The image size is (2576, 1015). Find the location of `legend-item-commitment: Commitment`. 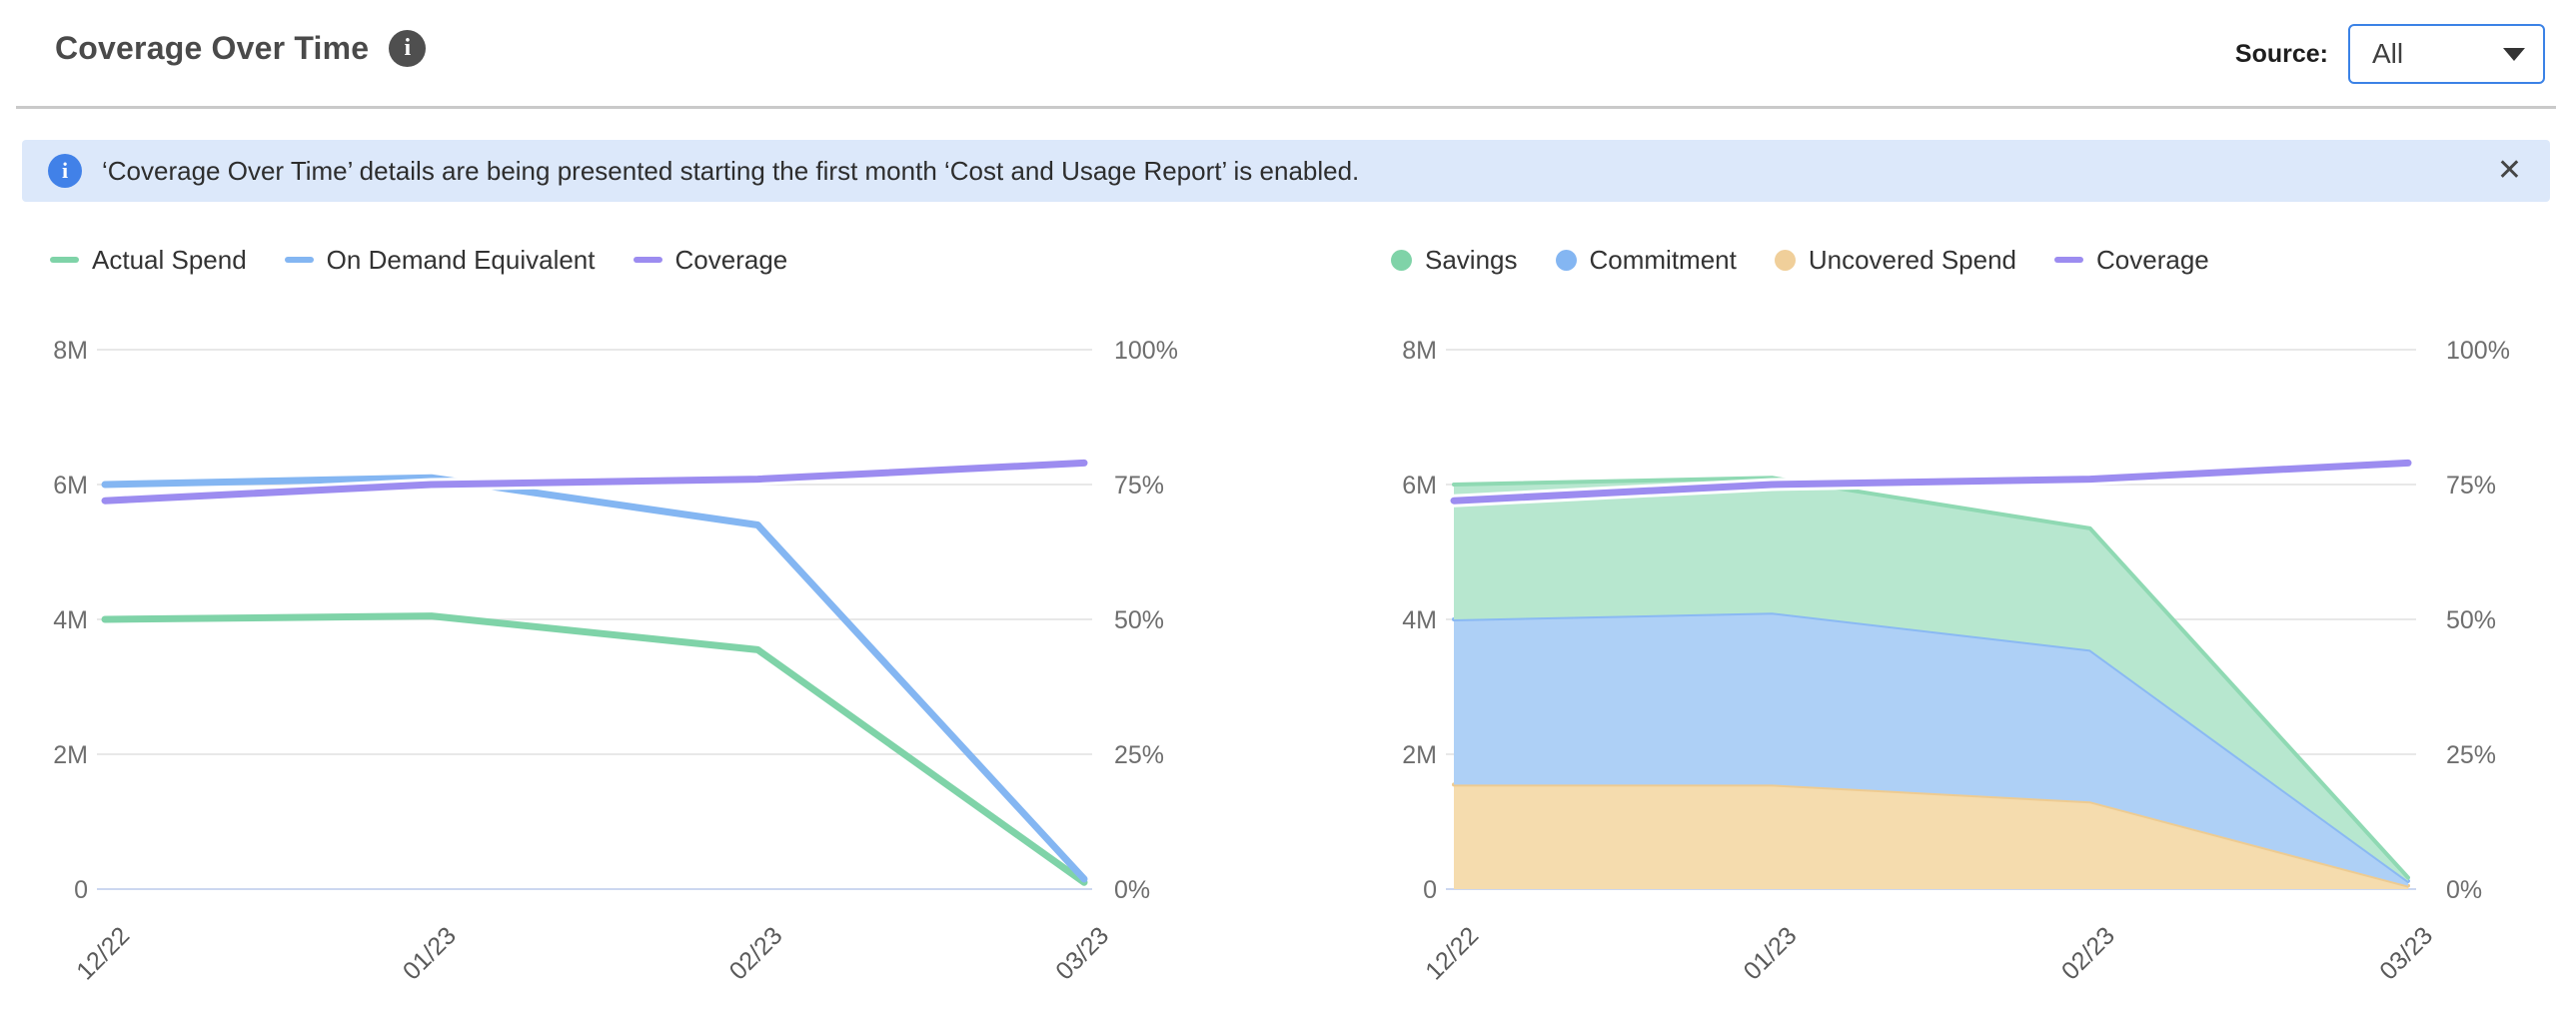

legend-item-commitment: Commitment is located at coordinates (1646, 260).